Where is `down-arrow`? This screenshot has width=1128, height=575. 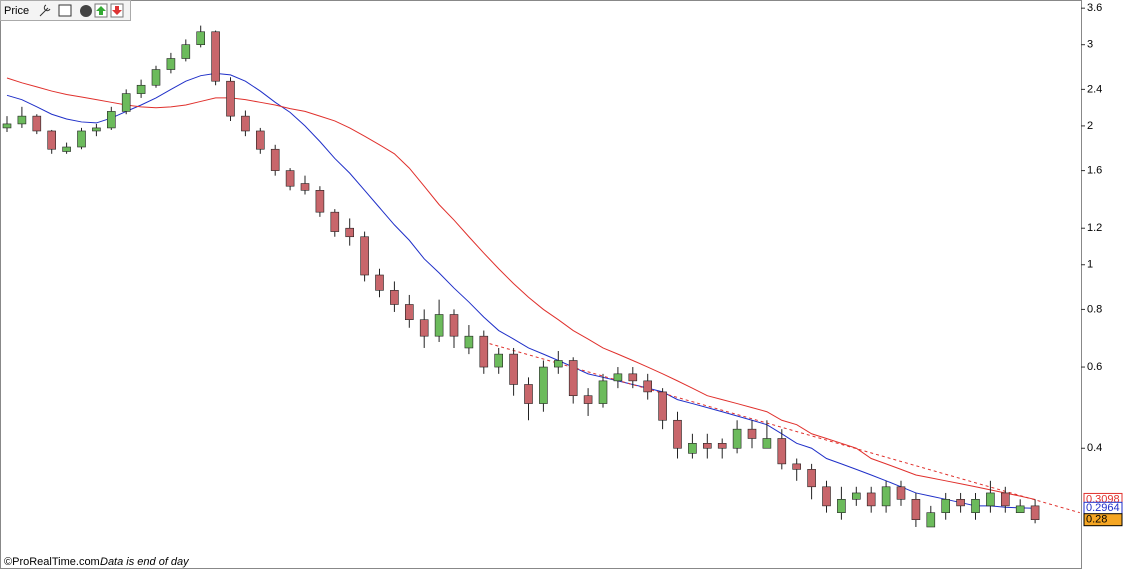 down-arrow is located at coordinates (117, 10).